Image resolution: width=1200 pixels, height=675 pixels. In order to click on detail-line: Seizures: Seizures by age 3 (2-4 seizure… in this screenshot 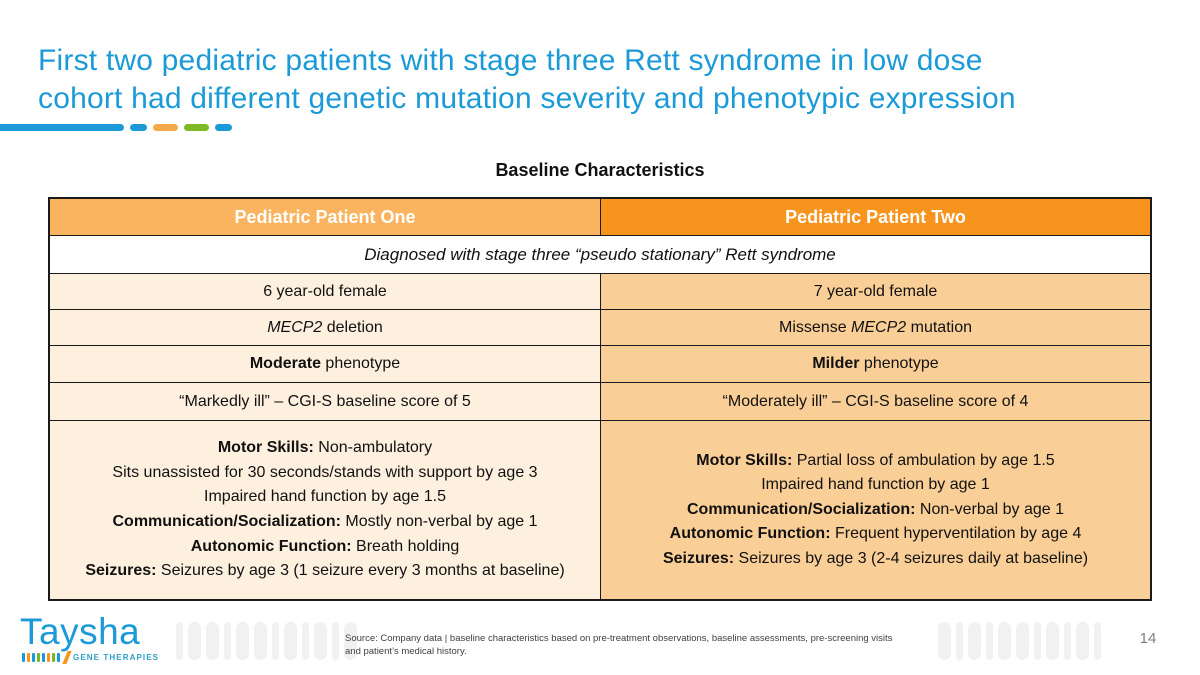, I will do `click(875, 558)`.